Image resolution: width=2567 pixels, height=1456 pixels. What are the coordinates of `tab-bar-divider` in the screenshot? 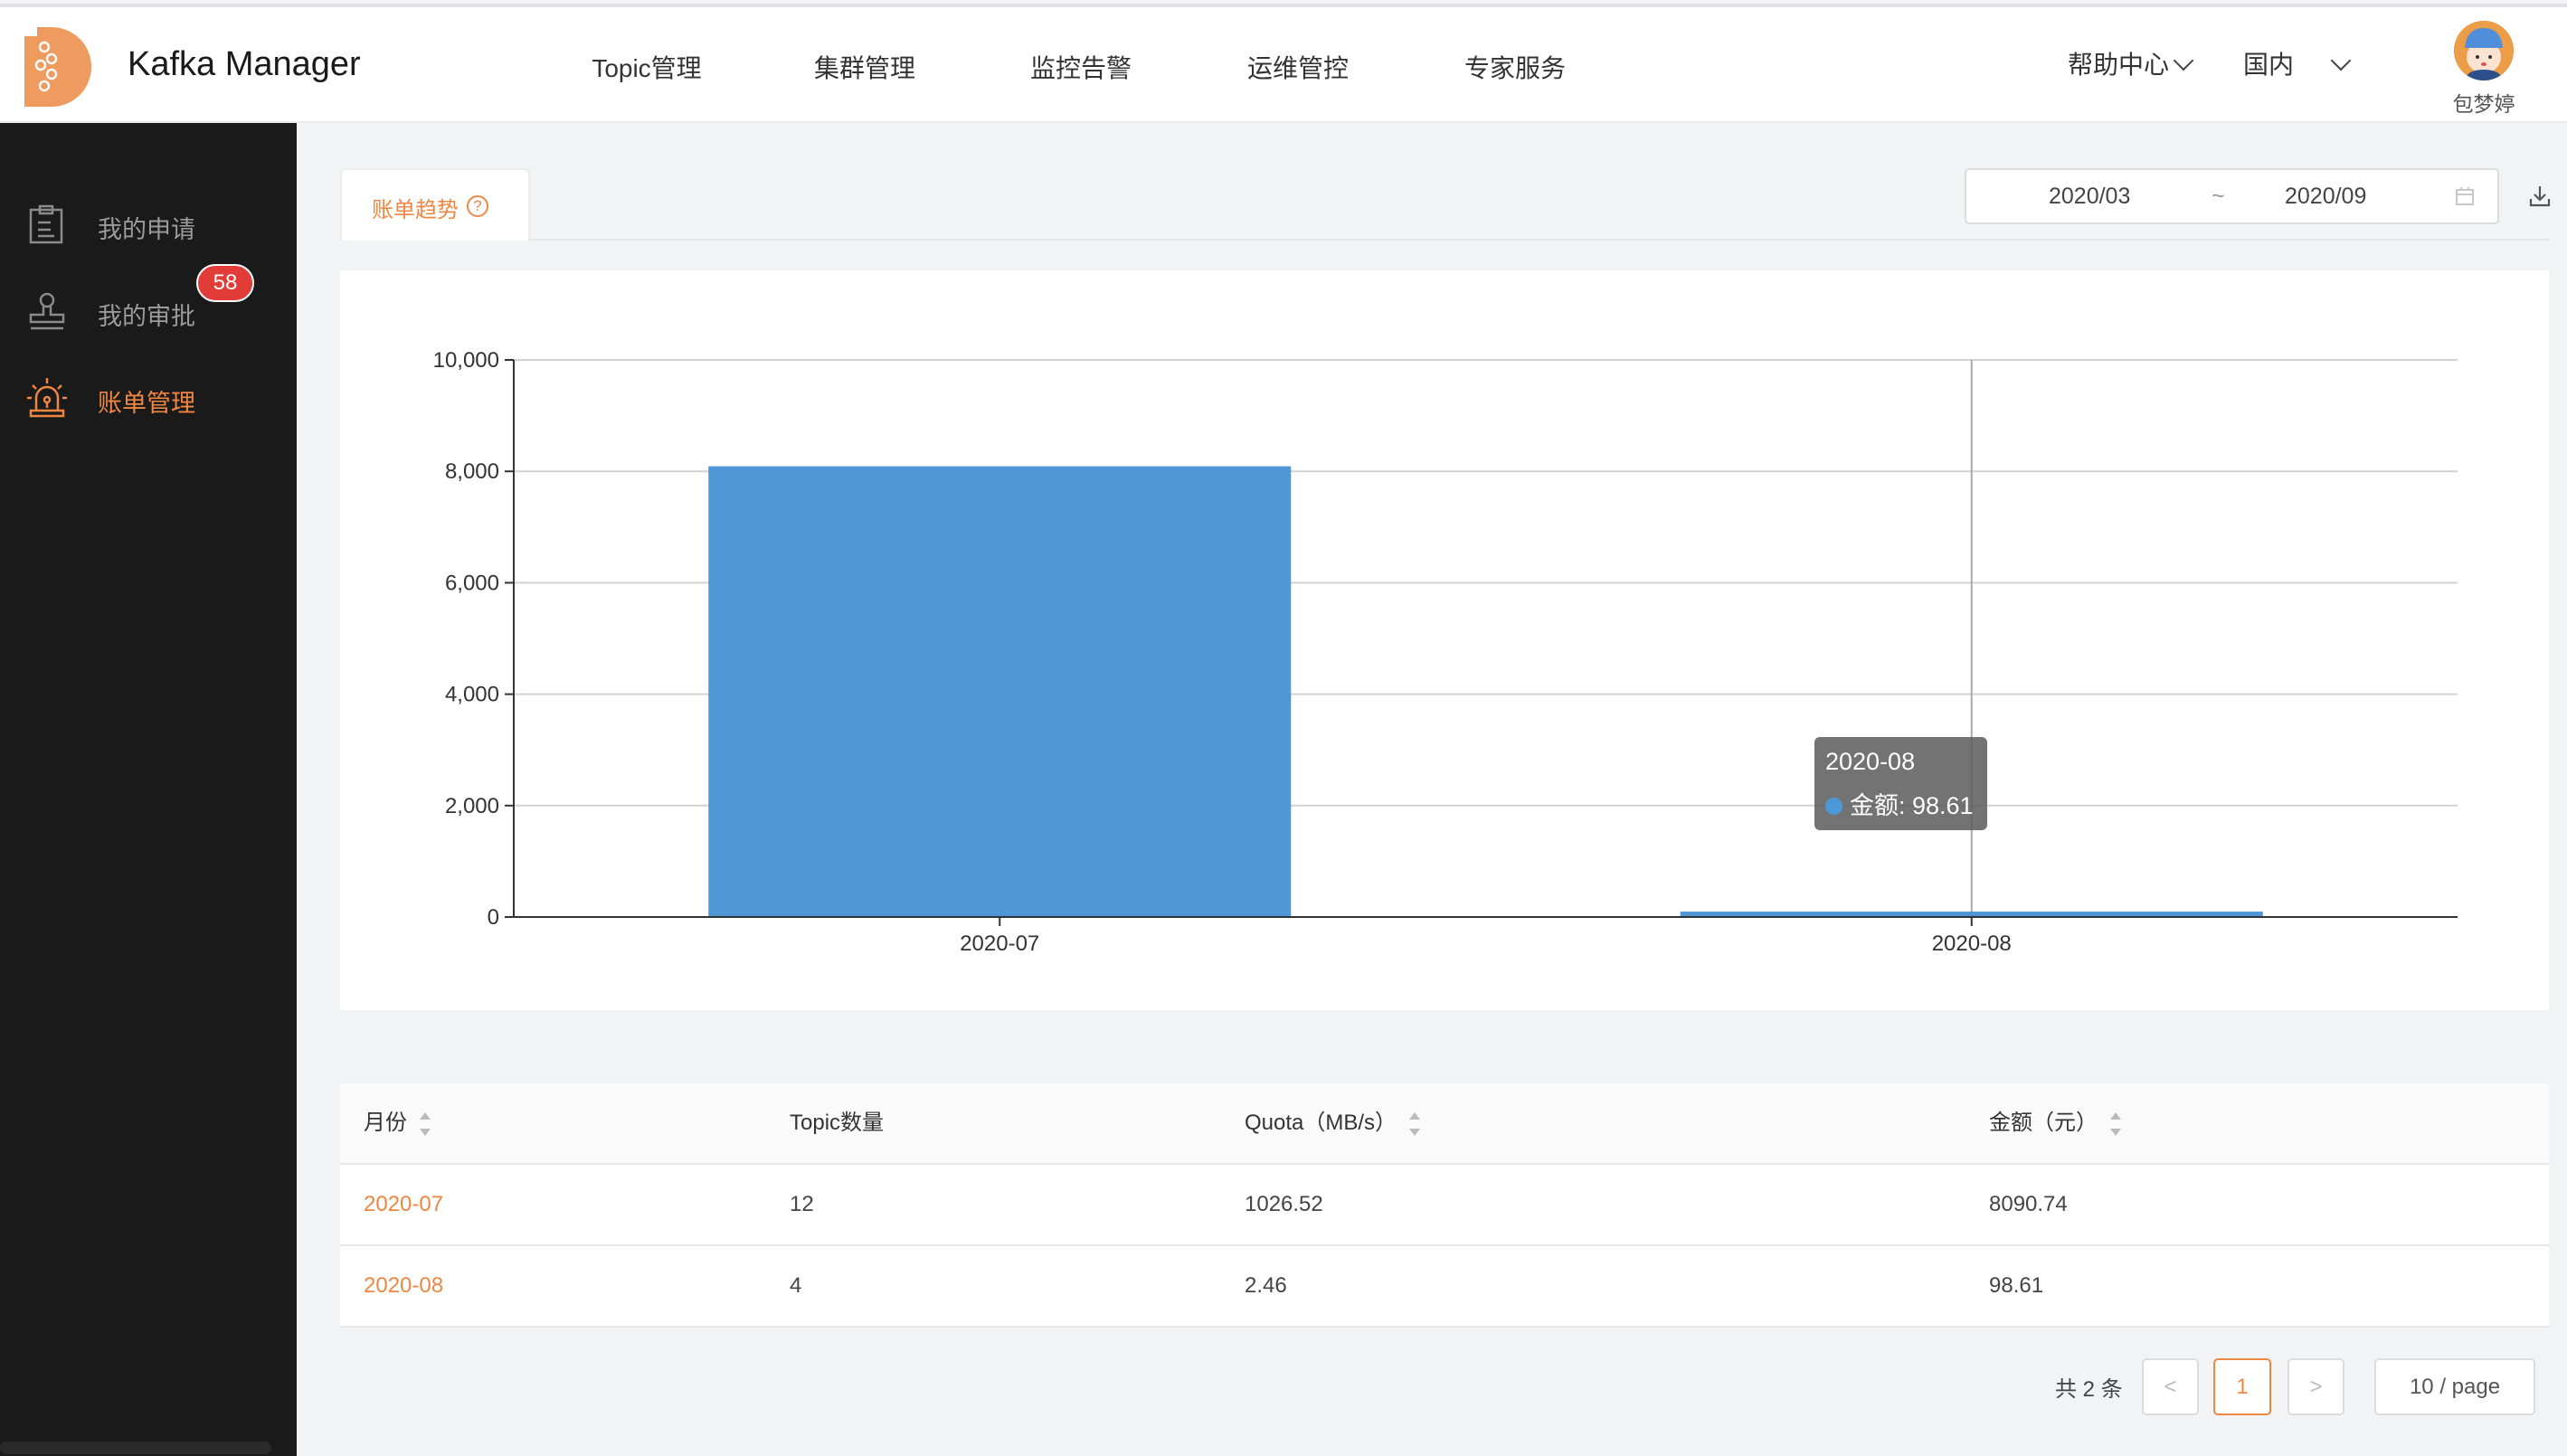 It's located at (1444, 240).